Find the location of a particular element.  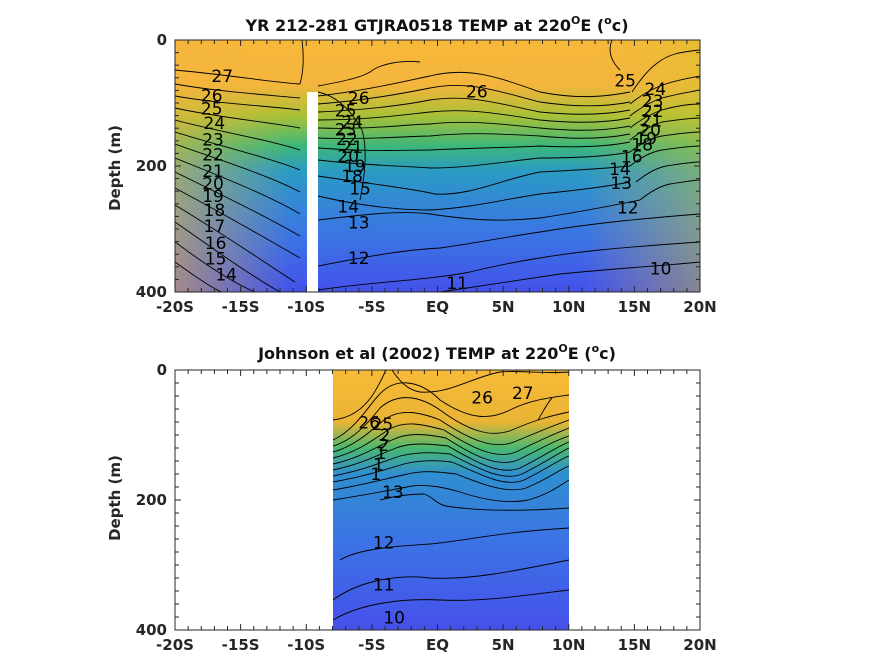

top-x-tick-label: -20S is located at coordinates (175, 307).